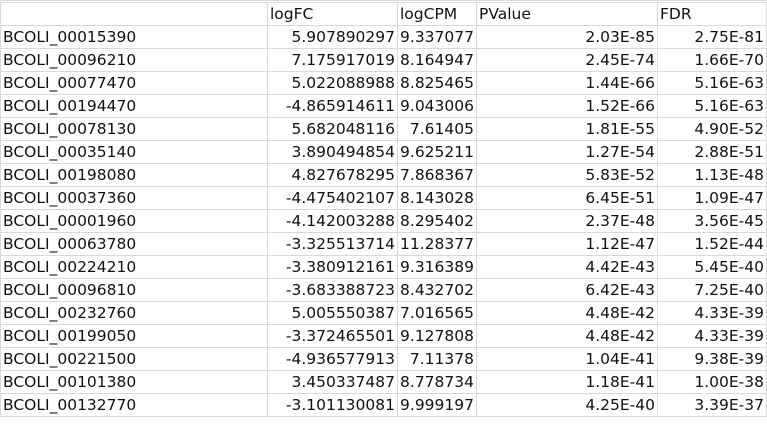  What do you see at coordinates (134, 83) in the screenshot?
I see `cell-gene-id: BCOLI_00077470` at bounding box center [134, 83].